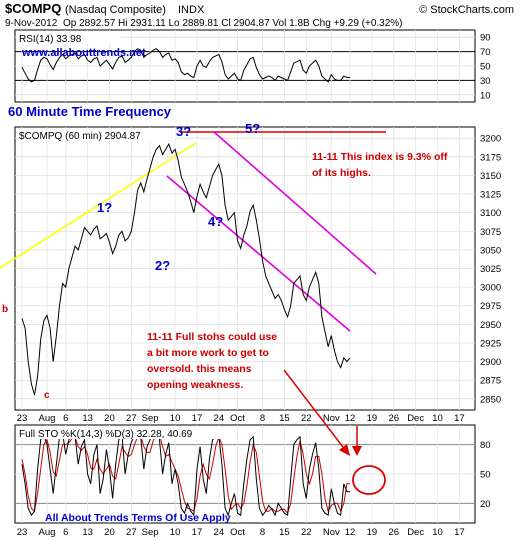 This screenshot has width=520, height=540. Describe the element at coordinates (490, 325) in the screenshot. I see `y-tick-label: 2950` at that location.